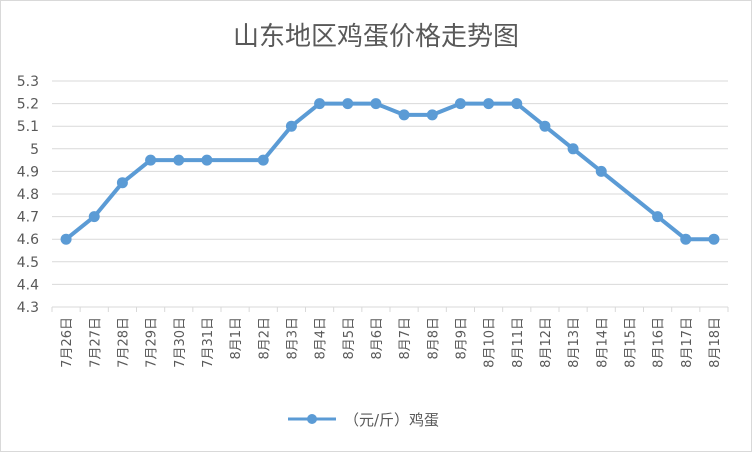 The image size is (752, 452). What do you see at coordinates (546, 342) in the screenshot?
I see `x-tick-label: 8月12日` at bounding box center [546, 342].